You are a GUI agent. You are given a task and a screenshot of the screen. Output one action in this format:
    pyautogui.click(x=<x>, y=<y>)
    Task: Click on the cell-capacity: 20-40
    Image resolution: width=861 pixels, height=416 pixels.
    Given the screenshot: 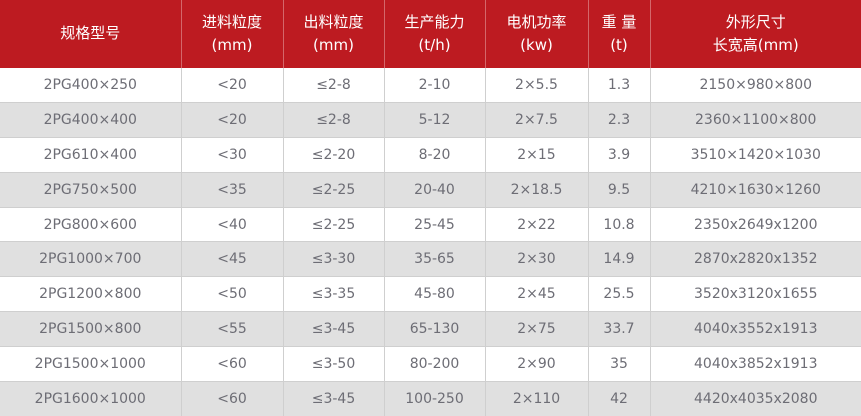 What is the action you would take?
    pyautogui.click(x=435, y=190)
    